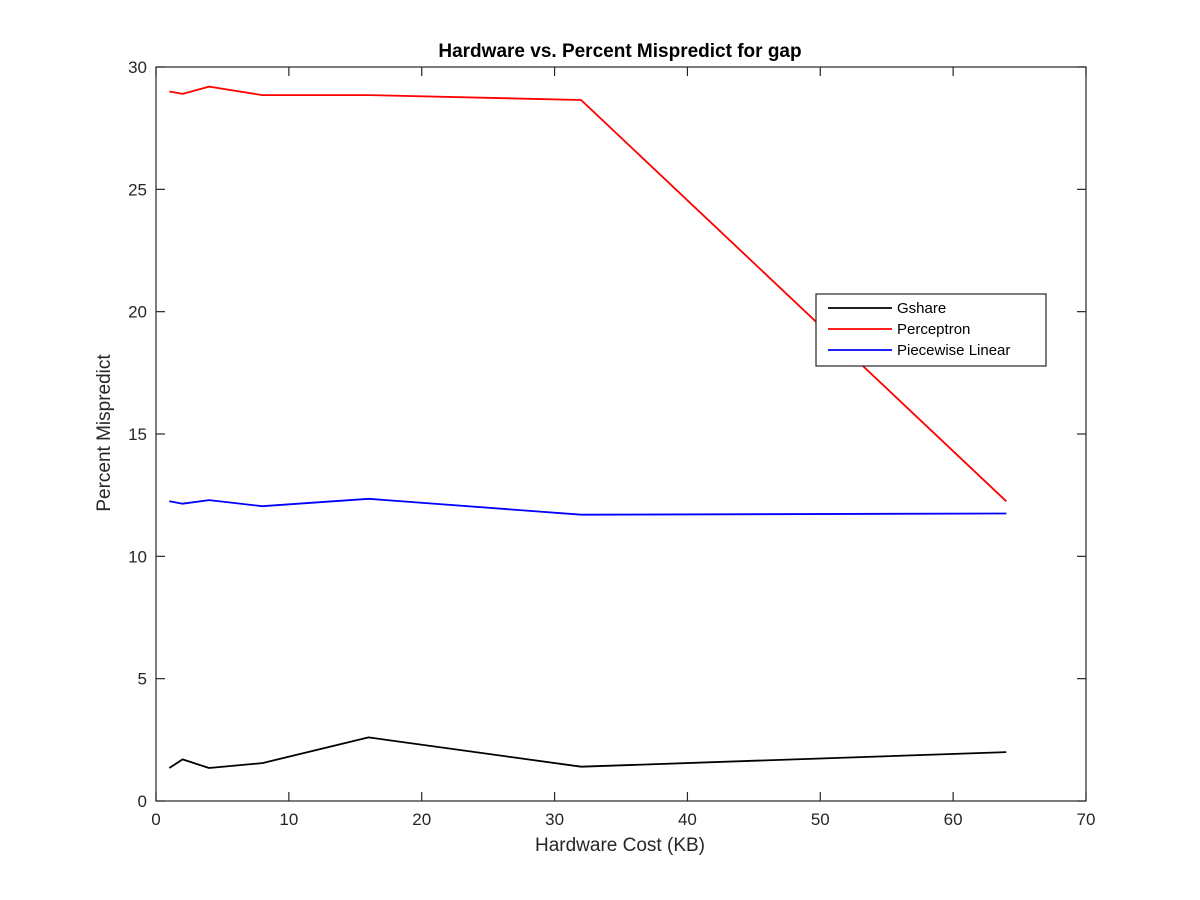 The height and width of the screenshot is (900, 1200). I want to click on chart-title: Hardware vs. Percent Mispredict for gap, so click(619, 51).